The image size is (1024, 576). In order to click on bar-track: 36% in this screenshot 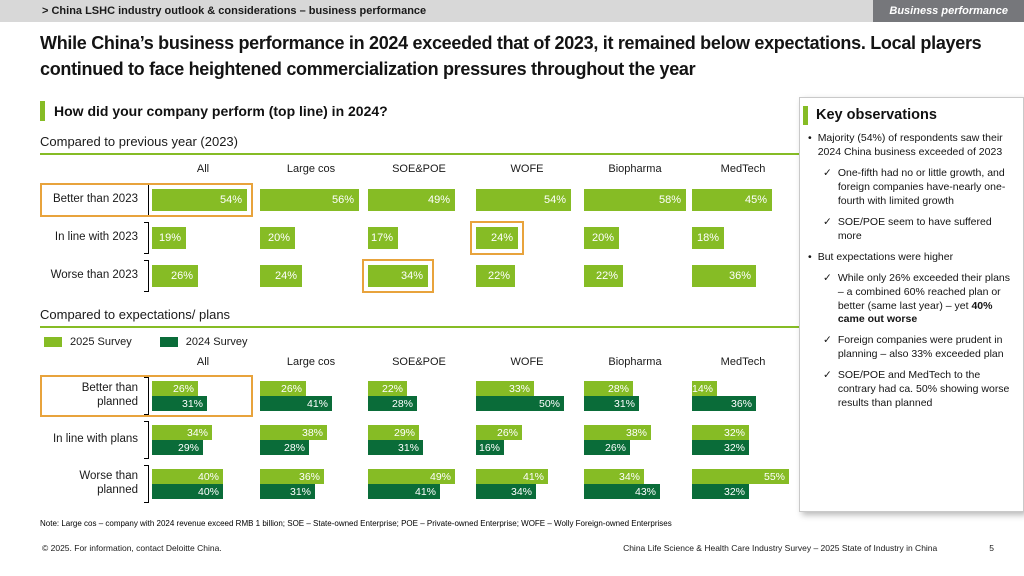, I will do `click(745, 276)`.